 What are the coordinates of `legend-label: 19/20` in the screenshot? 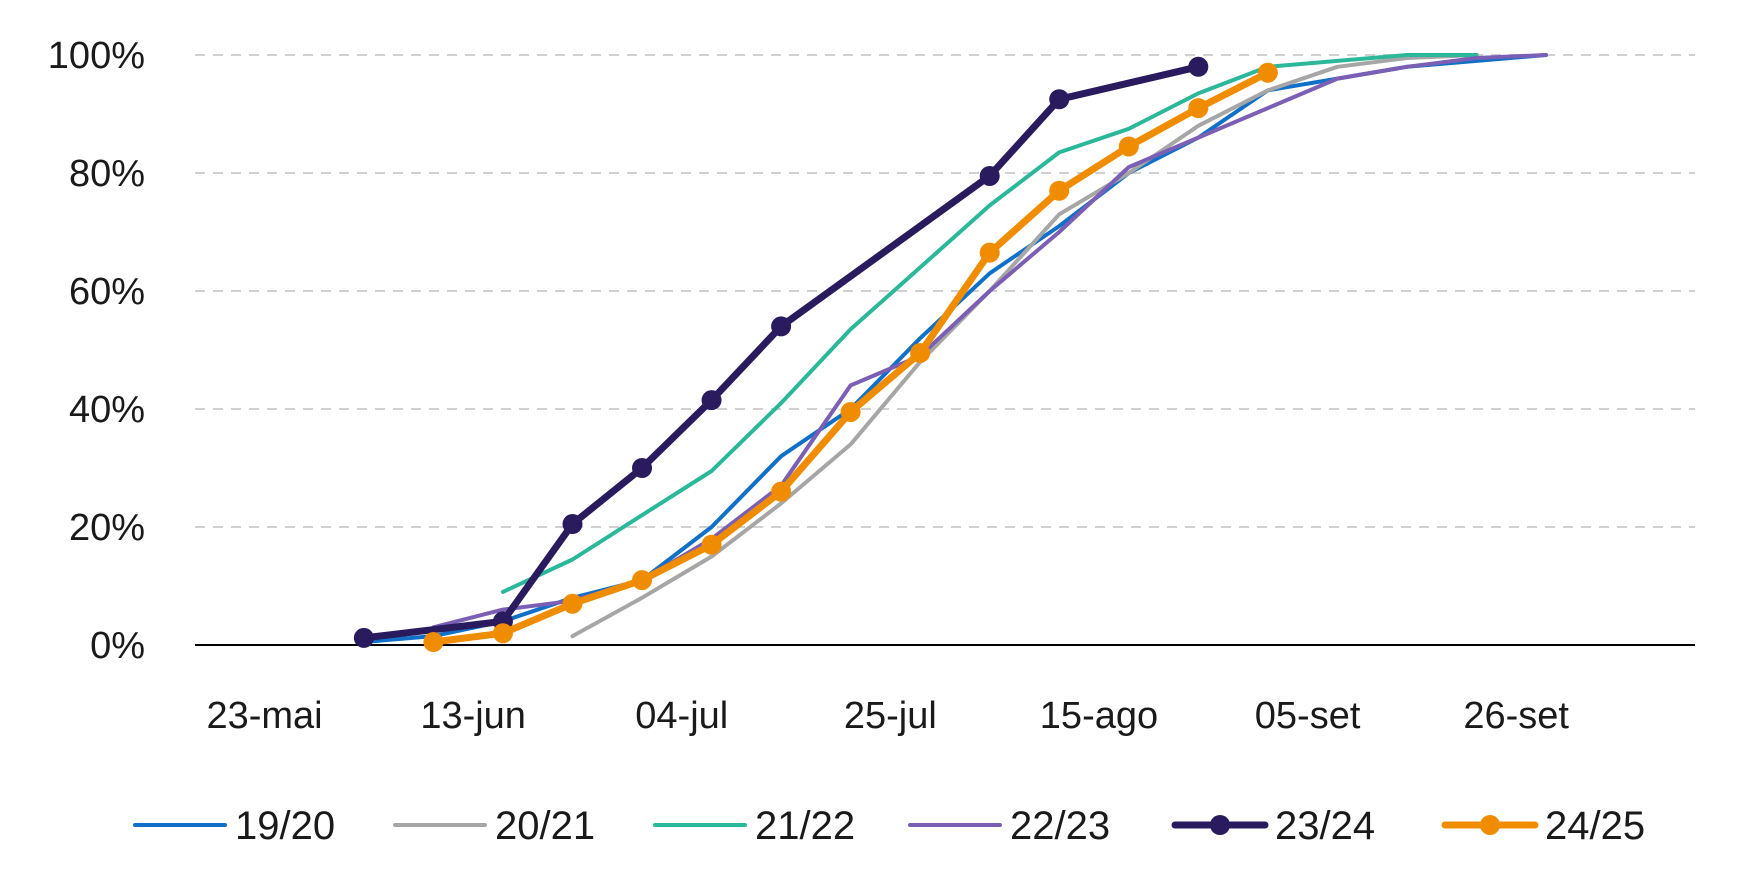 It's located at (285, 826).